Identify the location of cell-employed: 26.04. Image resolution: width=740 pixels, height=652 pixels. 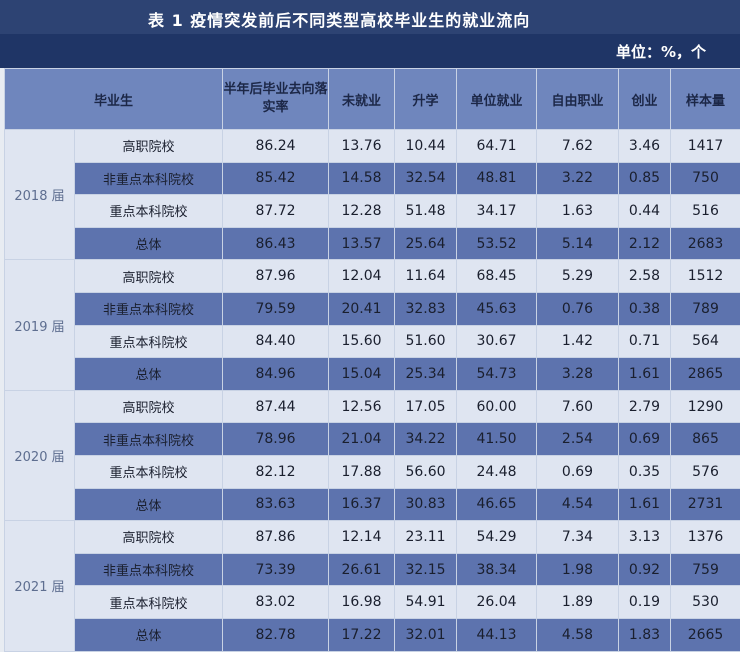
(497, 602).